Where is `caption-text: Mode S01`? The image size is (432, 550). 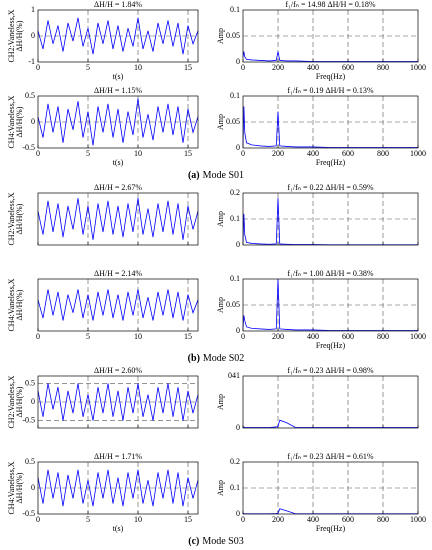
caption-text: Mode S01 is located at coordinates (223, 175).